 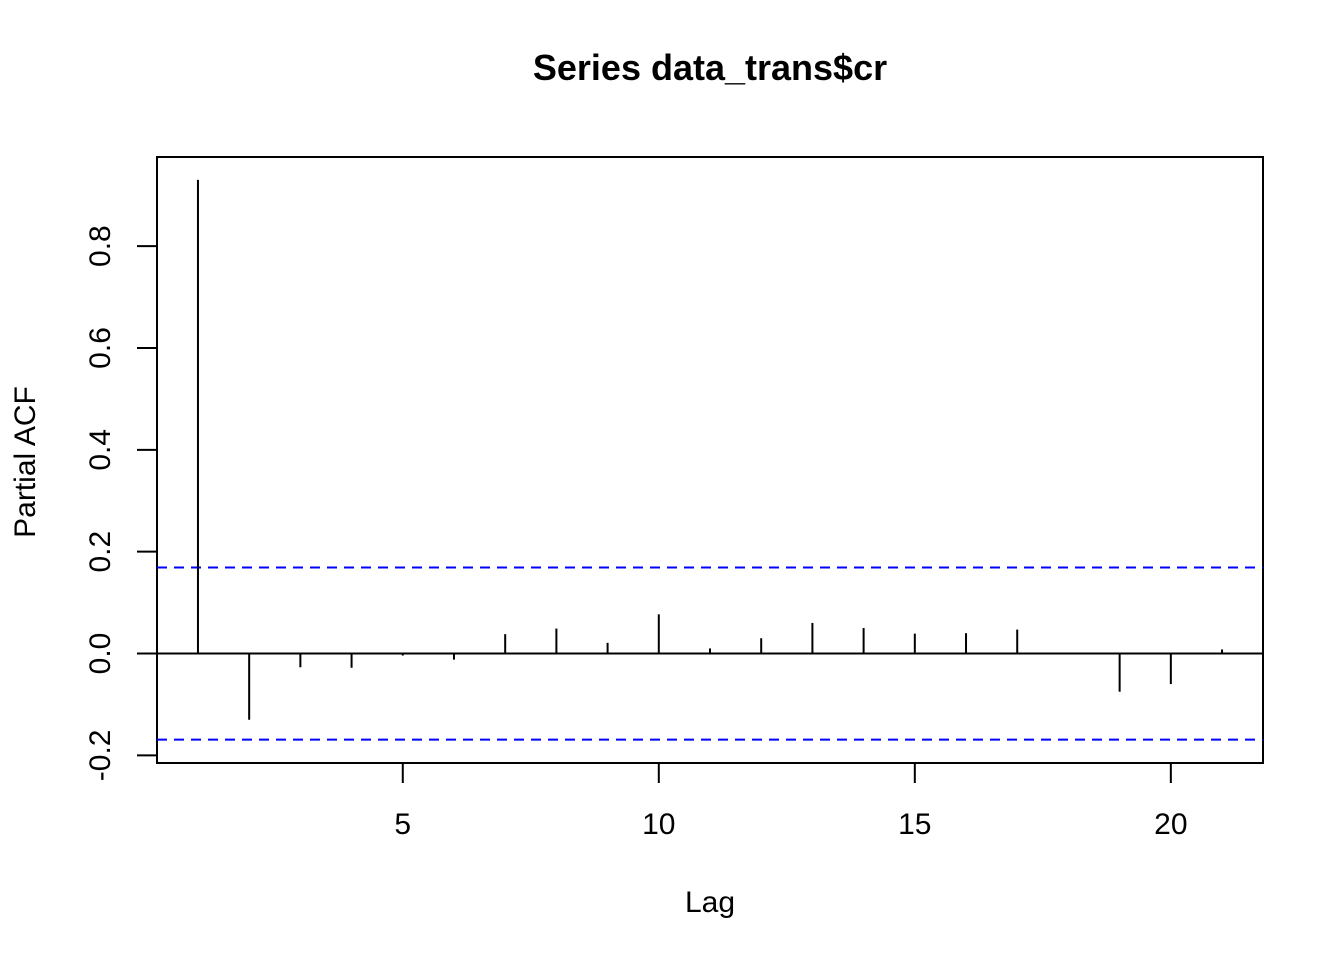 I want to click on y-tick-label: 0.2, so click(x=100, y=552).